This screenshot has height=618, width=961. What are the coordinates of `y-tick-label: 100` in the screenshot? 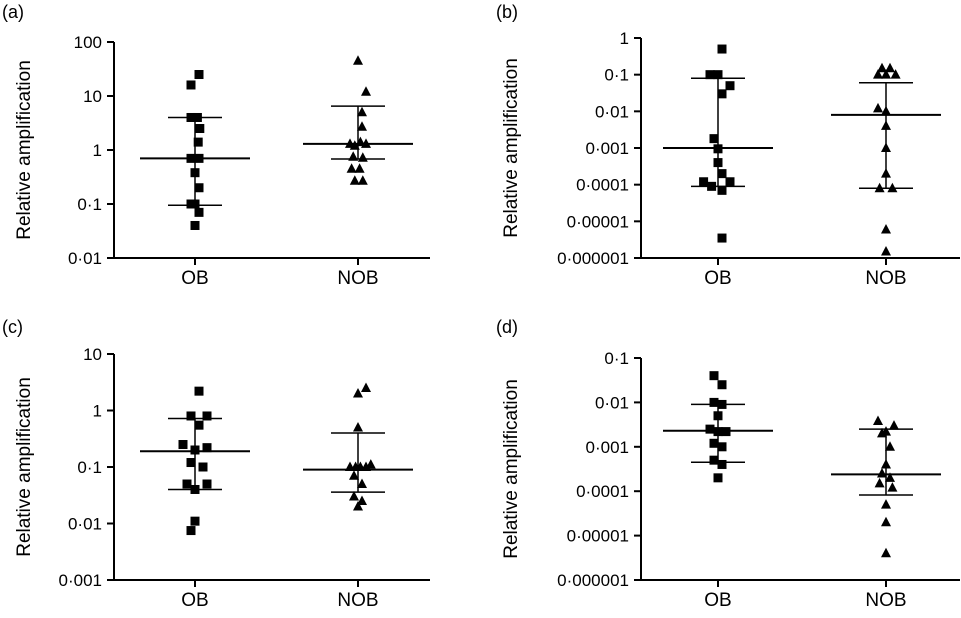 It's located at (88, 42).